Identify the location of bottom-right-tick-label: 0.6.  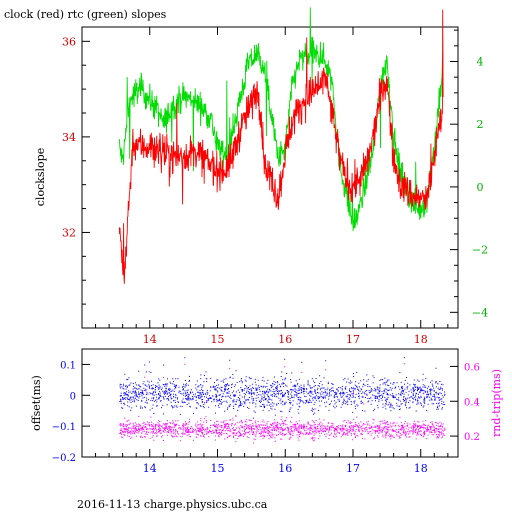
(472, 367).